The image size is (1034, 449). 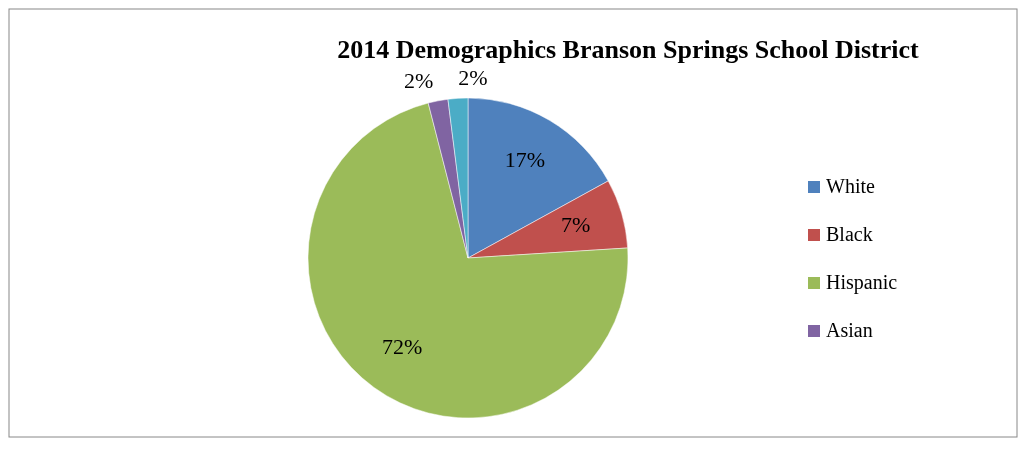 What do you see at coordinates (850, 185) in the screenshot?
I see `legend-label: White` at bounding box center [850, 185].